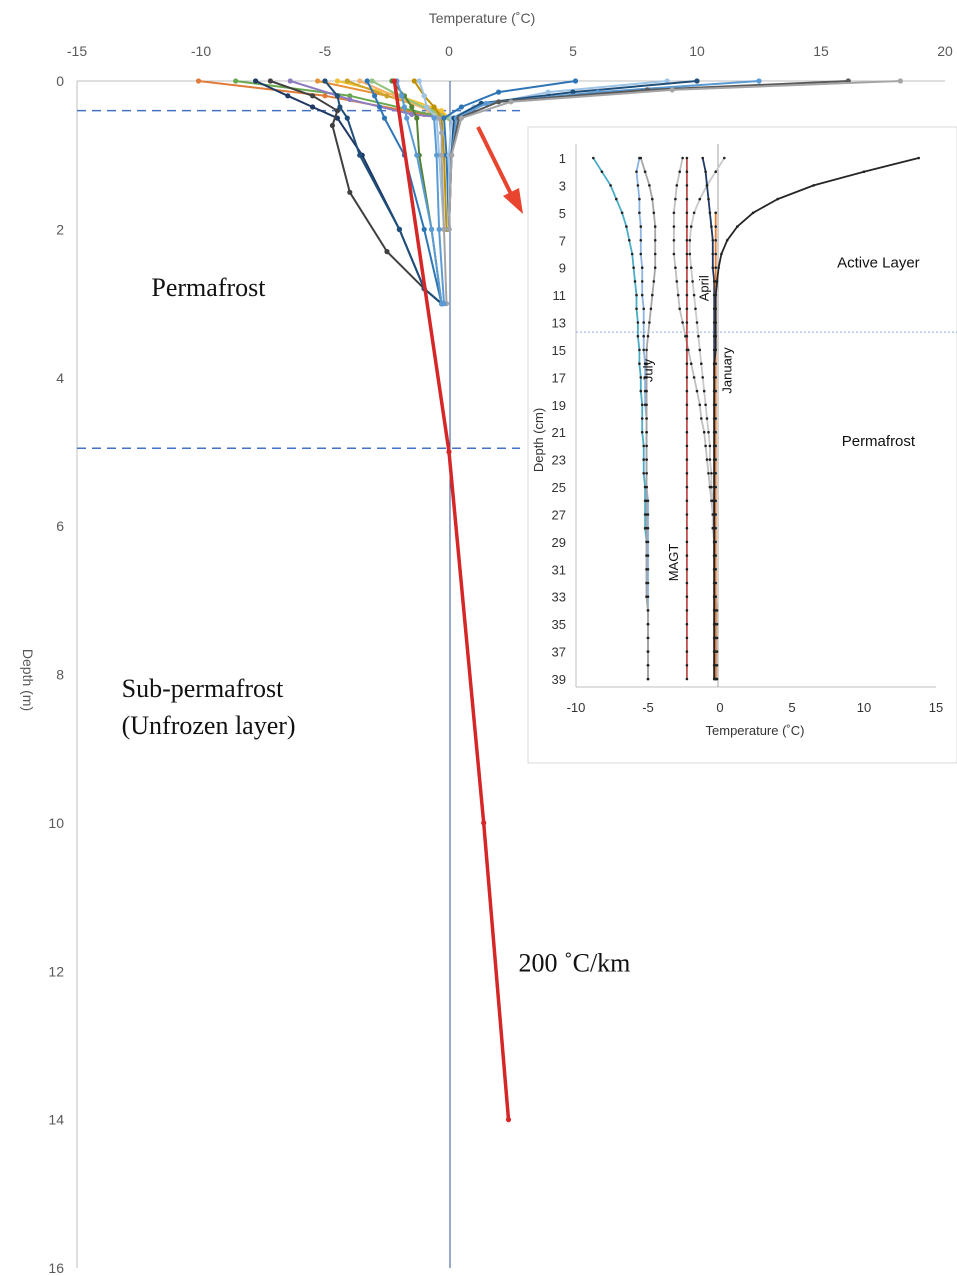 This screenshot has width=957, height=1276. Describe the element at coordinates (559, 350) in the screenshot. I see `inset-y-tick-label: 15` at that location.